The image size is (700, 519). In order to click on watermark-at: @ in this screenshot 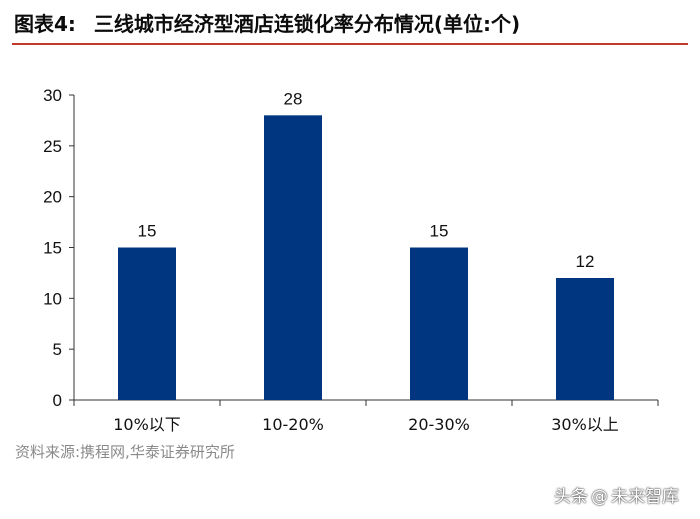, I will do `click(599, 497)`.